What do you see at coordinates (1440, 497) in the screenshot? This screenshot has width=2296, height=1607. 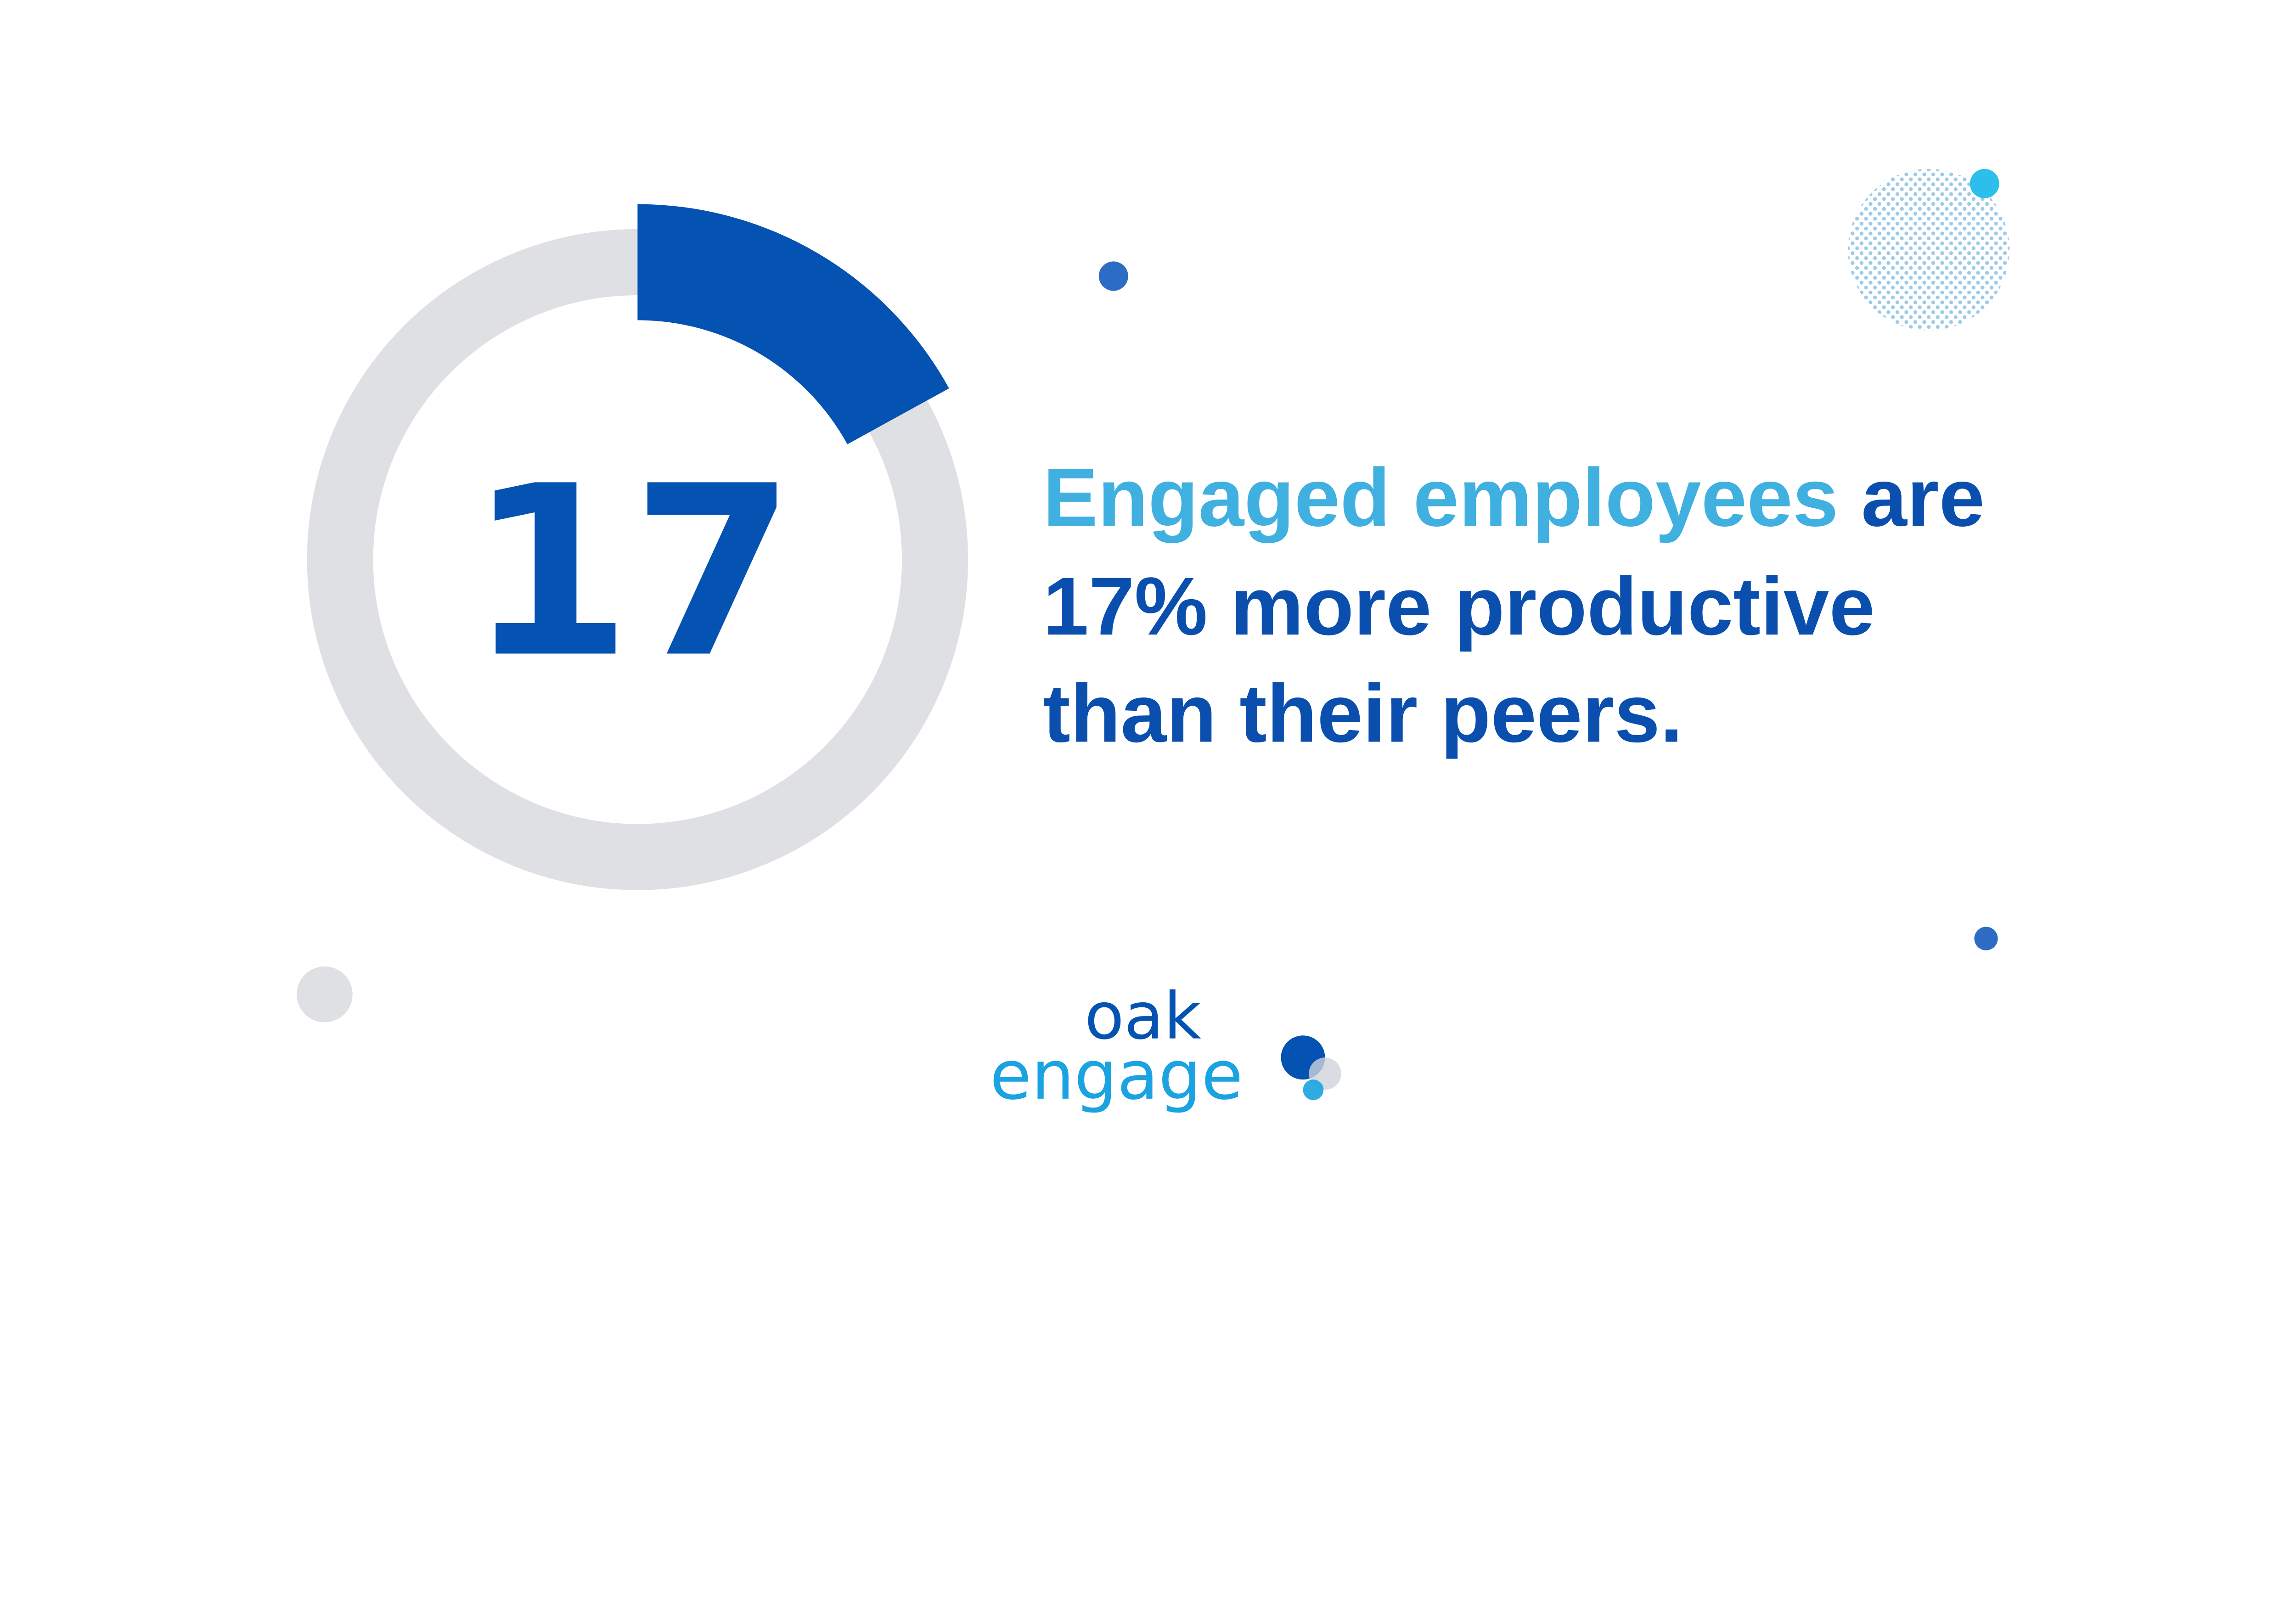 I see `headline-highlight: Engaged employees` at bounding box center [1440, 497].